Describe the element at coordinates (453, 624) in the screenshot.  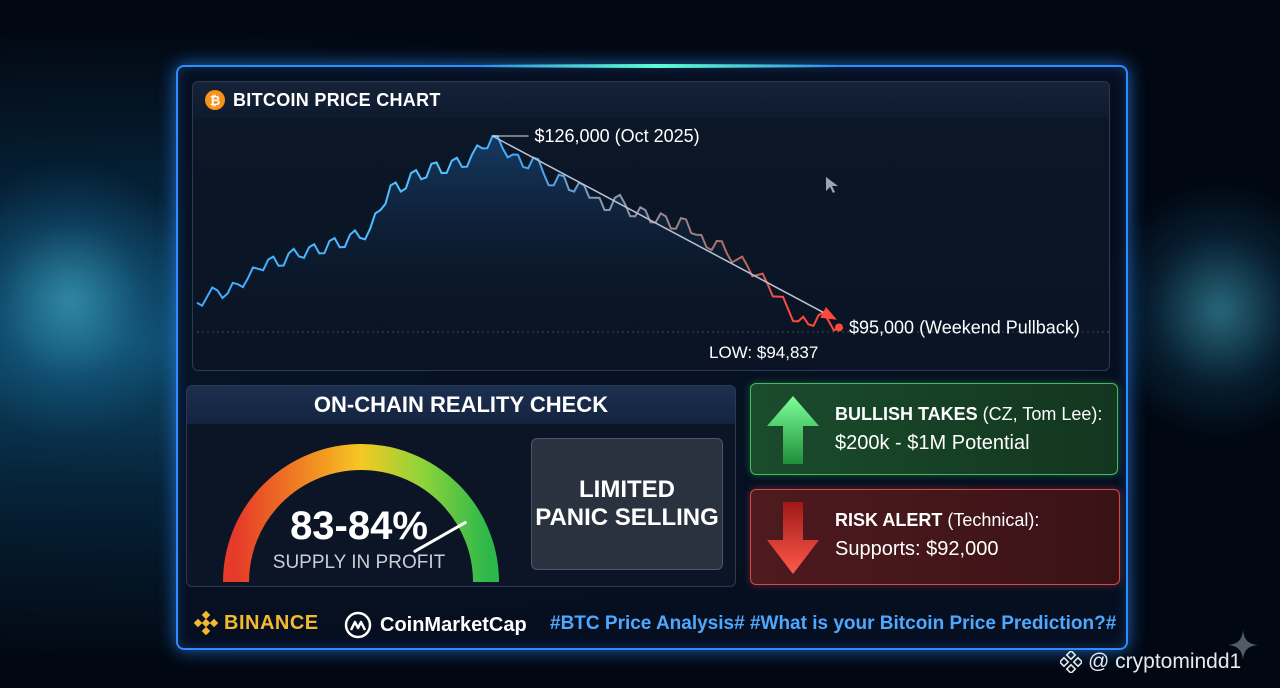
I see `coinmarketcap-wordmark: CoinMarketCap` at that location.